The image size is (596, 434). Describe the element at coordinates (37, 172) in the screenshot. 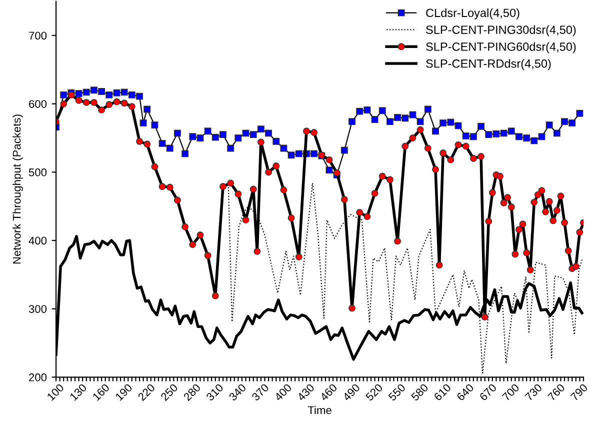

I see `y-tick-label: 500` at that location.